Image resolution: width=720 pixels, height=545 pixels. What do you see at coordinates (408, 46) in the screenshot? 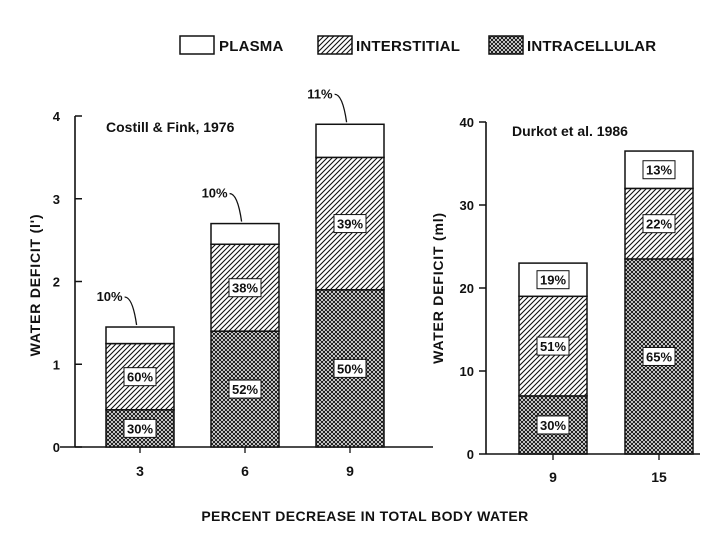
I see `legend-label-interstitial: INTERSTITIAL` at bounding box center [408, 46].